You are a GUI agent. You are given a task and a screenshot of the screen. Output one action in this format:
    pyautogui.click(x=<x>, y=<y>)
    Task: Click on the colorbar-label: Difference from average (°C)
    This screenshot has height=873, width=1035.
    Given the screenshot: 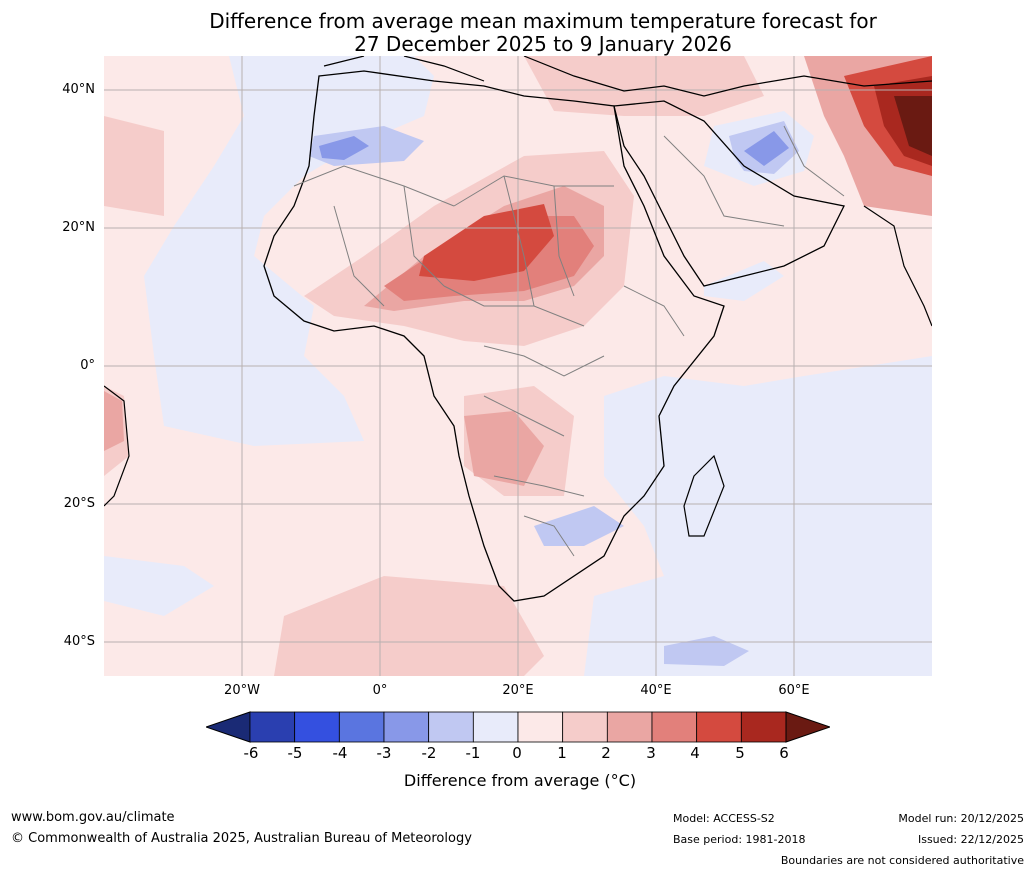 What is the action you would take?
    pyautogui.click(x=520, y=780)
    